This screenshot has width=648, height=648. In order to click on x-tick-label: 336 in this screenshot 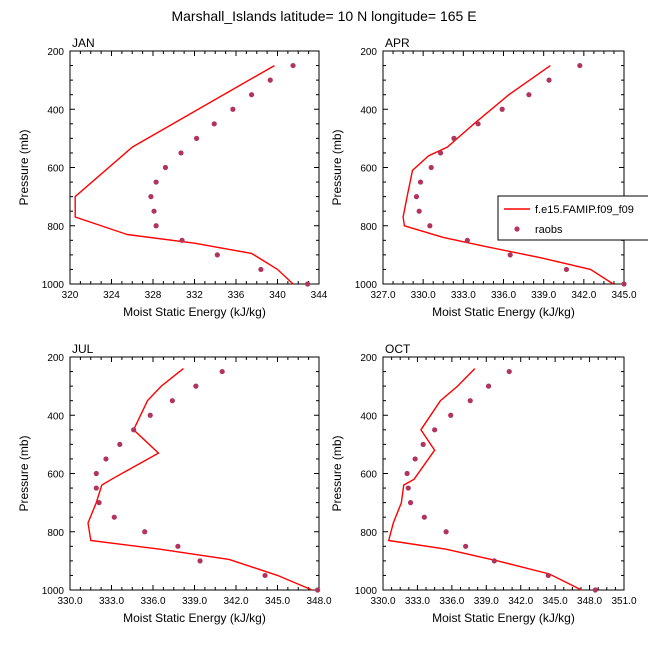, I will do `click(236, 295)`.